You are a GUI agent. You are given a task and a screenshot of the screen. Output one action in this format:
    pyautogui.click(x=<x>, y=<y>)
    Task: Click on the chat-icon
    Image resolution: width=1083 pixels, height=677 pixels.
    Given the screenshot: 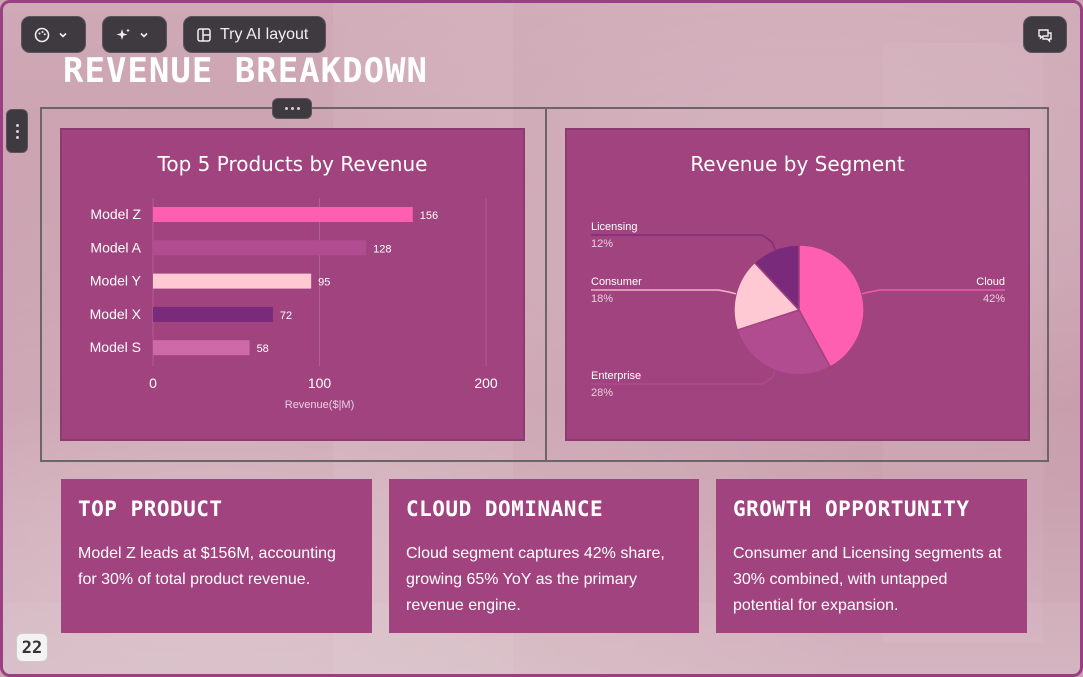 What is the action you would take?
    pyautogui.click(x=1045, y=35)
    